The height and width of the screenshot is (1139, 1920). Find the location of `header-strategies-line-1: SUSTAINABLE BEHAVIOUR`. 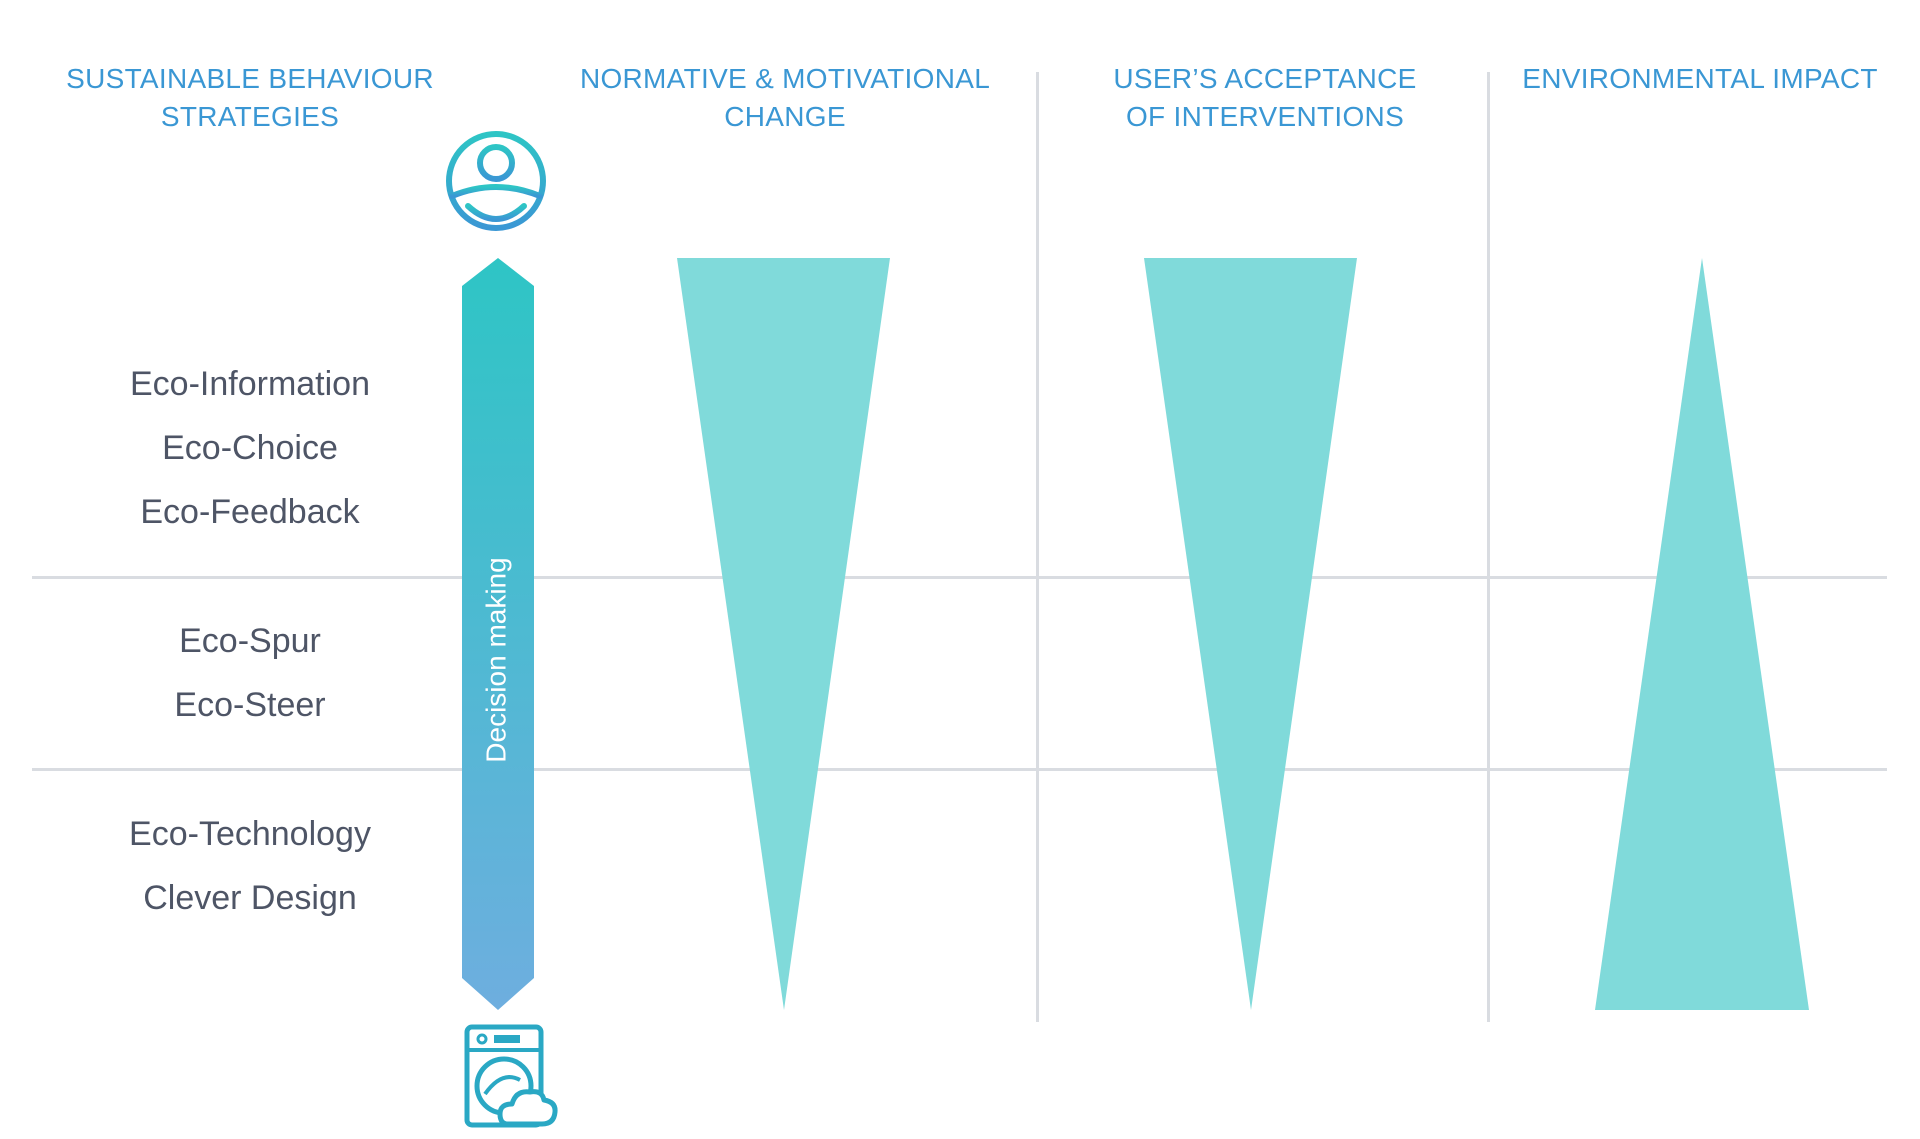

header-strategies-line-1: SUSTAINABLE BEHAVIOUR is located at coordinates (250, 78).